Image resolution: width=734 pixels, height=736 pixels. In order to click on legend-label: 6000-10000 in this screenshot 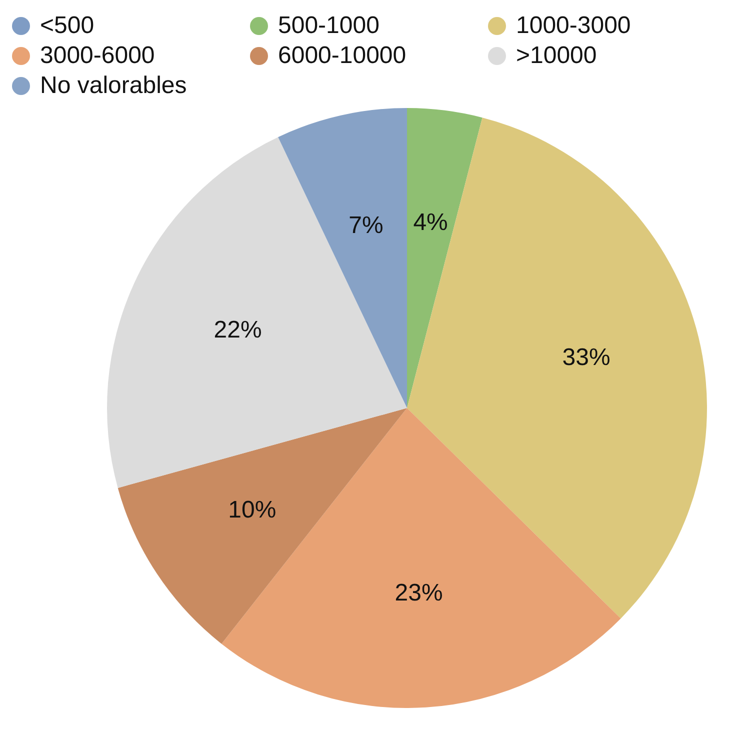, I will do `click(342, 56)`.